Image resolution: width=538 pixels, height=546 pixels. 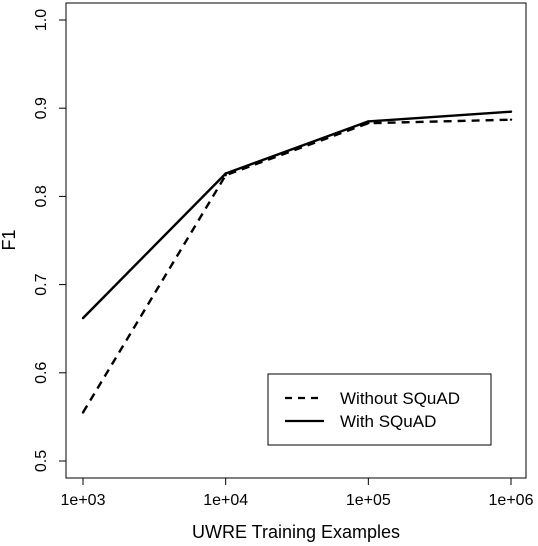 What do you see at coordinates (41, 108) in the screenshot?
I see `y-tick-label: 0.9` at bounding box center [41, 108].